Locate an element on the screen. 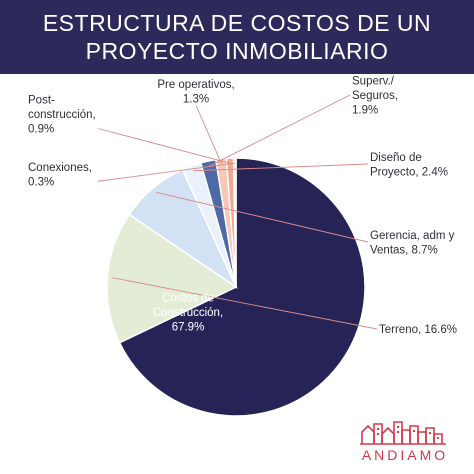 The width and height of the screenshot is (474, 474). slice-conexiones is located at coordinates (234, 222).